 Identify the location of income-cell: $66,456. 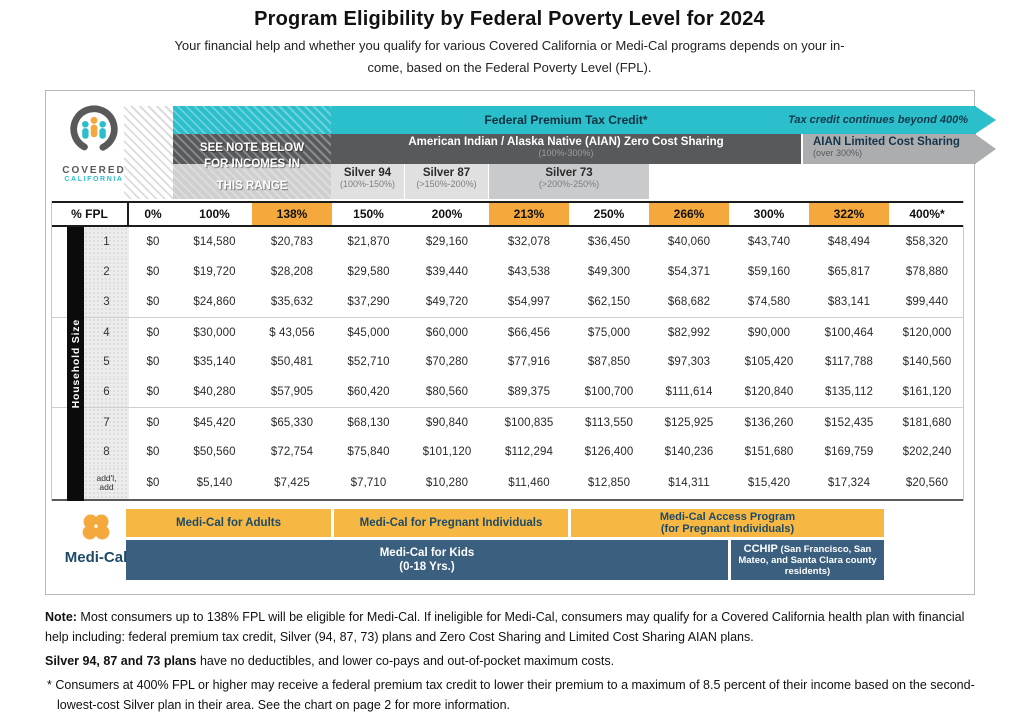
(529, 332).